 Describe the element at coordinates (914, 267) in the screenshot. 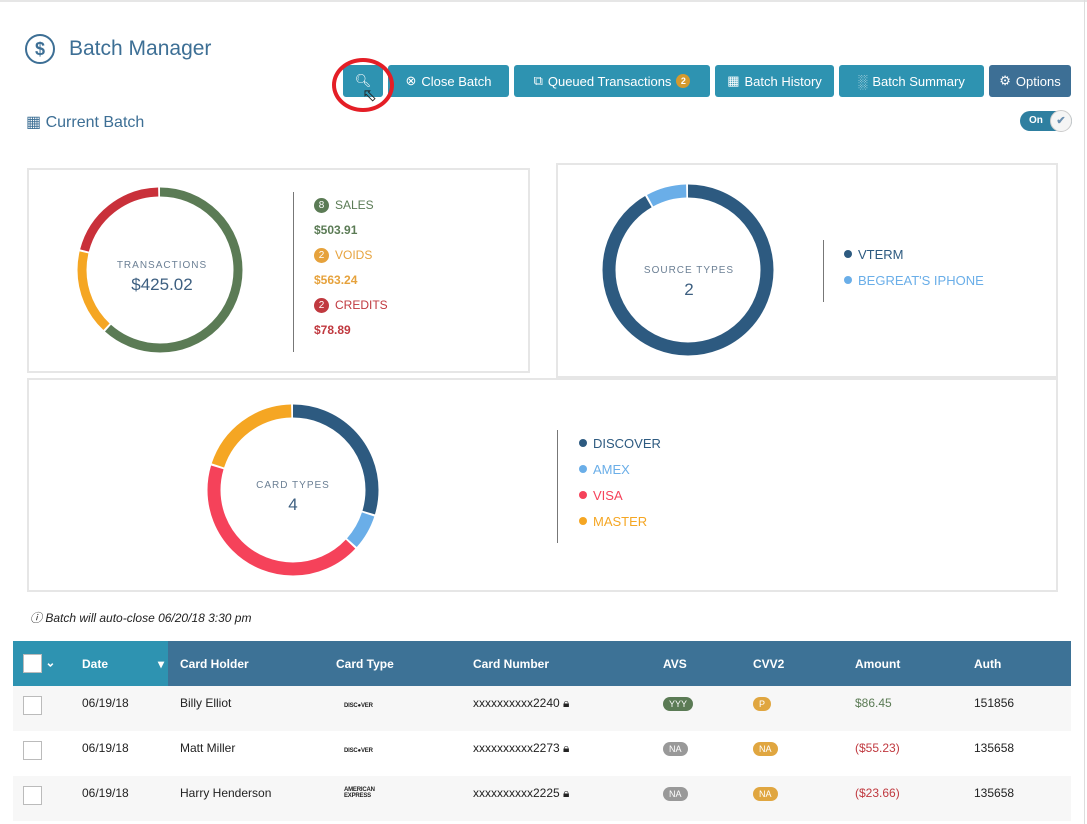

I see `source-legend: VTERM BEGREAT'S IPHONE` at that location.